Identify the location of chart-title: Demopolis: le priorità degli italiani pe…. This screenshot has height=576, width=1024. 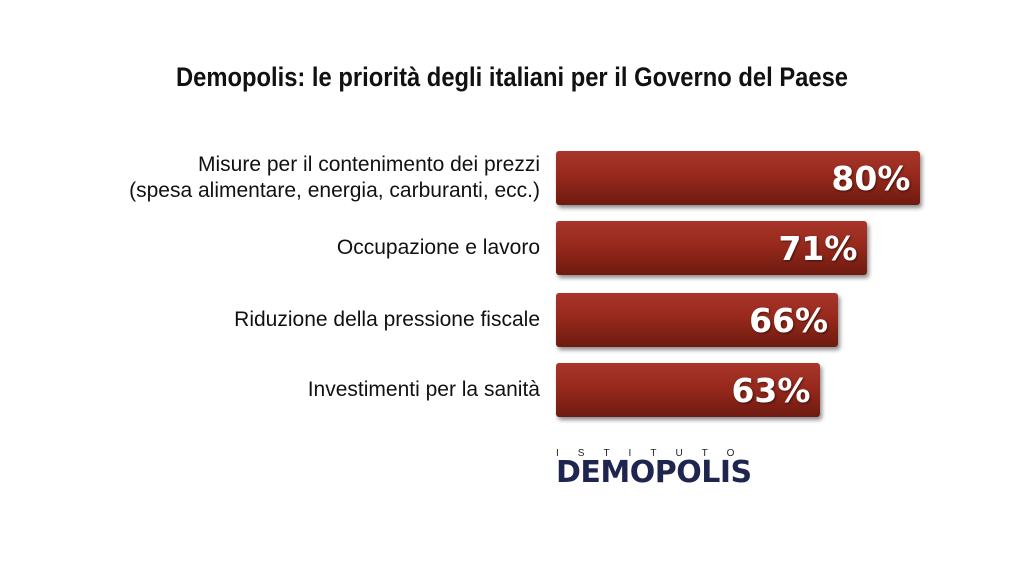
(512, 77).